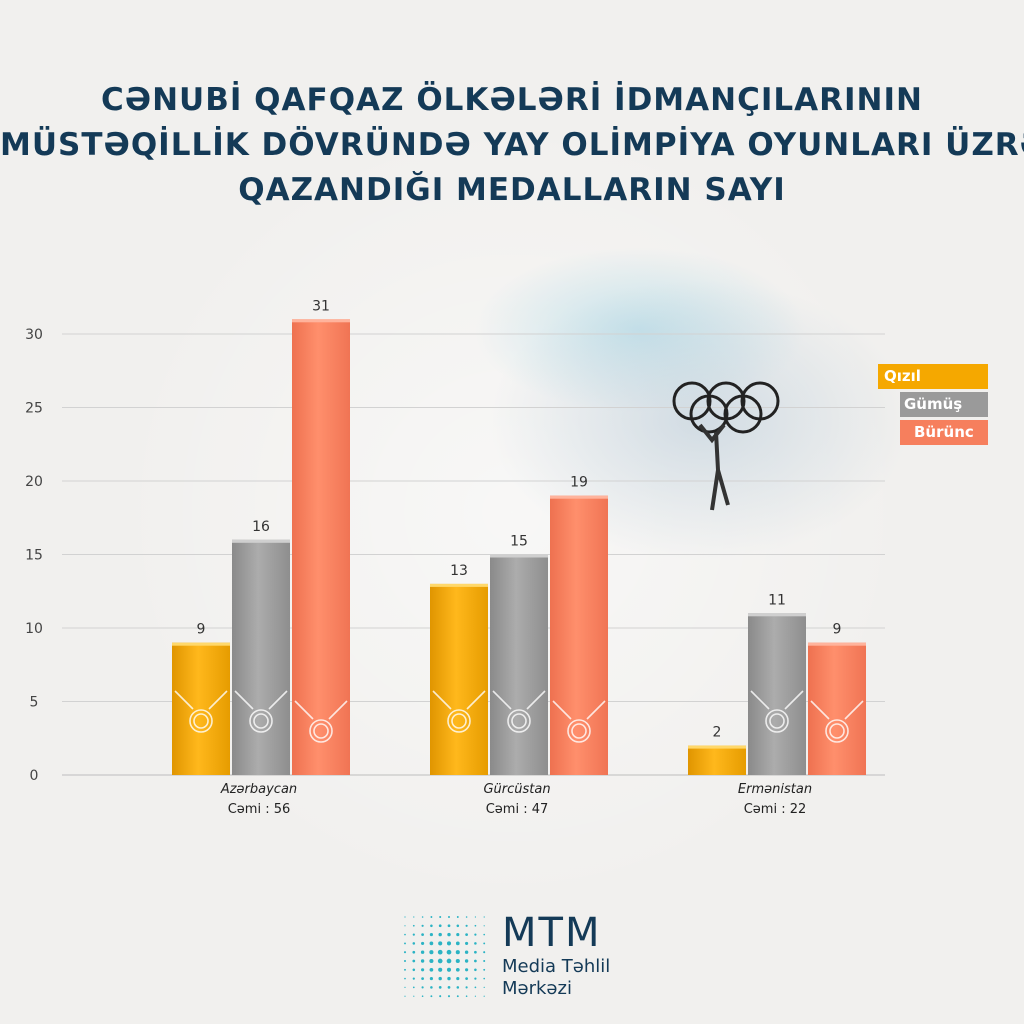  What do you see at coordinates (777, 600) in the screenshot?
I see `data-label: 11` at bounding box center [777, 600].